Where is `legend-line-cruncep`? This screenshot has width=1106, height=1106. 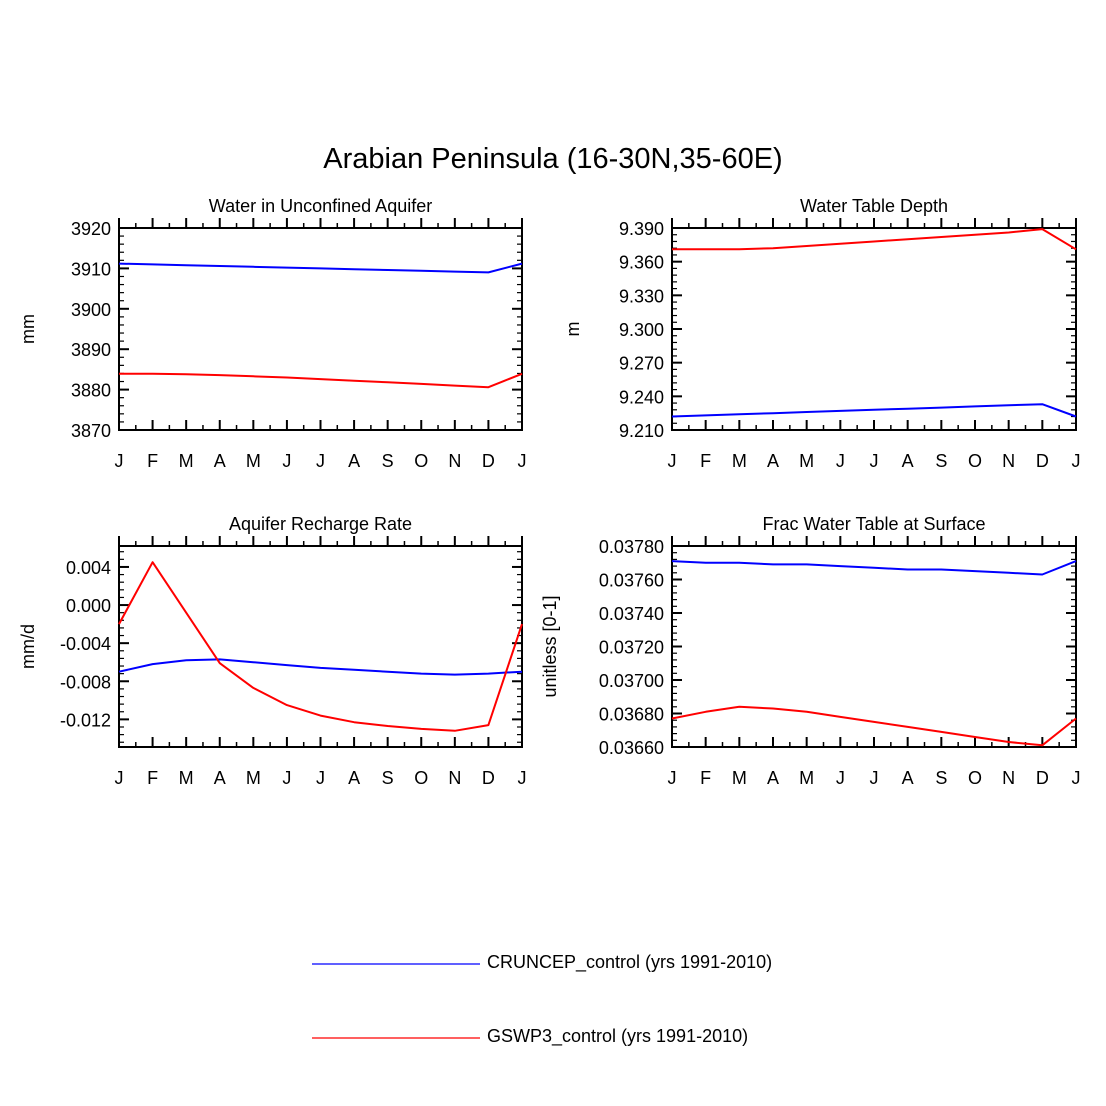 legend-line-cruncep is located at coordinates (396, 964).